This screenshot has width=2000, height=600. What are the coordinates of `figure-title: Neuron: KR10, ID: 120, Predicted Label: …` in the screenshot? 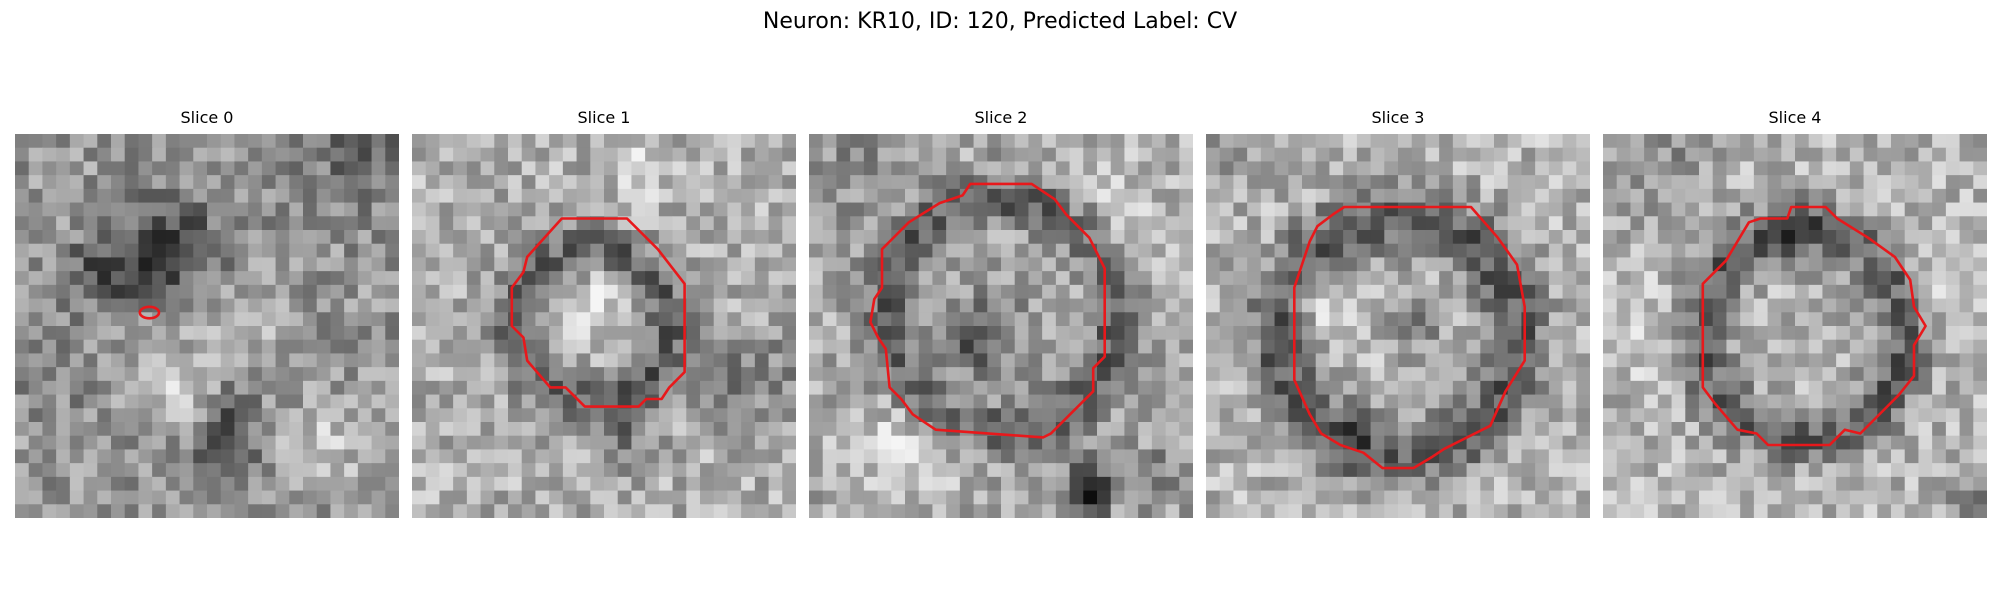 It's located at (1000, 21).